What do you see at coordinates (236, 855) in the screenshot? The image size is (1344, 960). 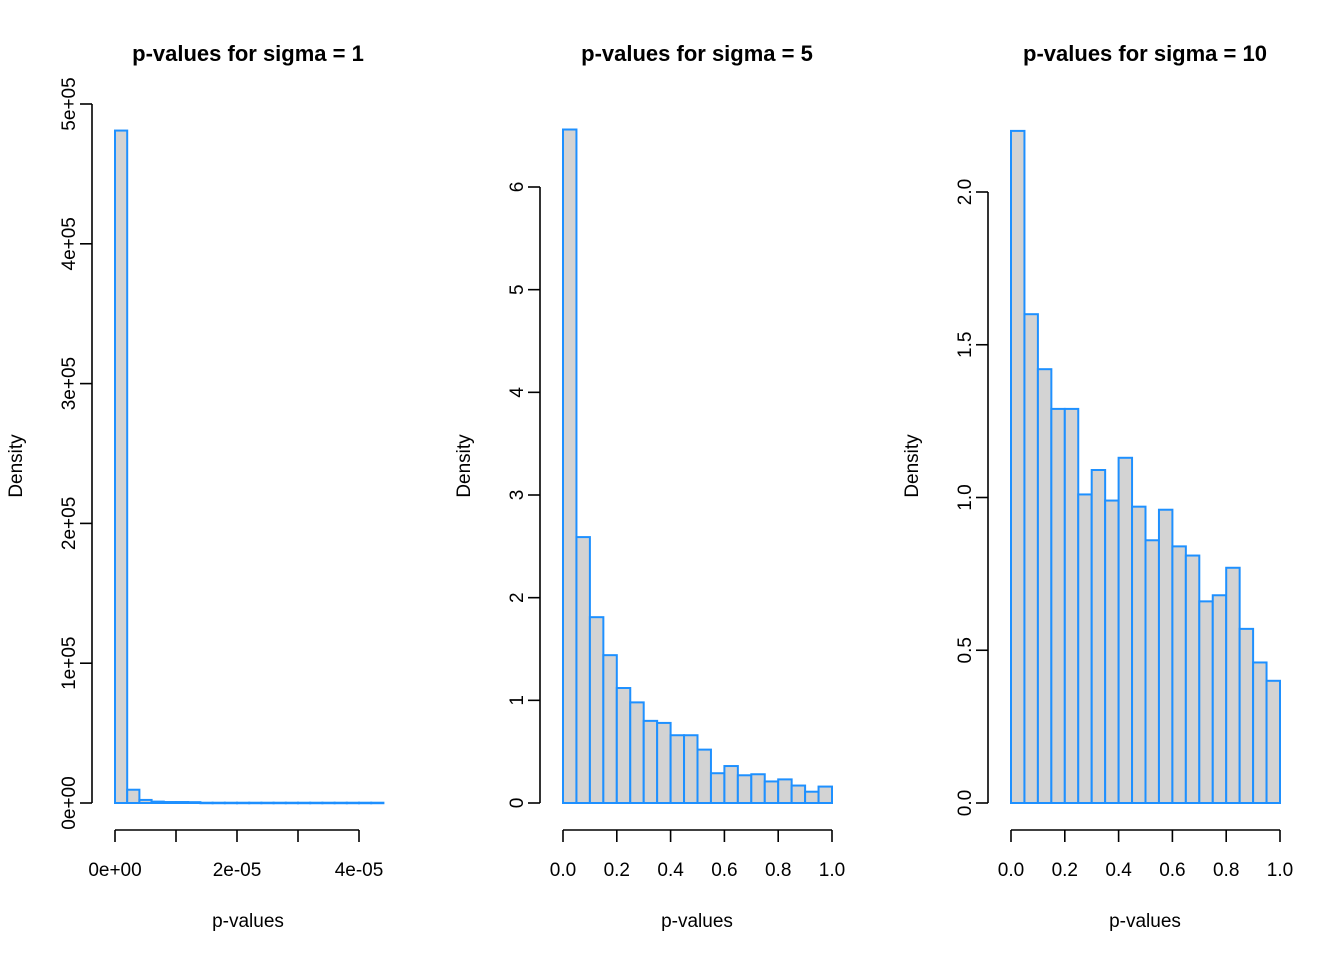 I see `x-axis: 0e+00 2e-05 4e-05` at bounding box center [236, 855].